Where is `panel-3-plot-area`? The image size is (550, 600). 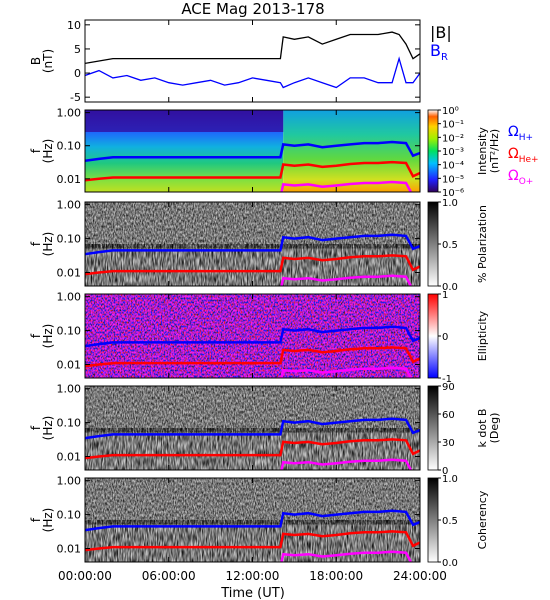
panel-3-plot-area is located at coordinates (252, 244).